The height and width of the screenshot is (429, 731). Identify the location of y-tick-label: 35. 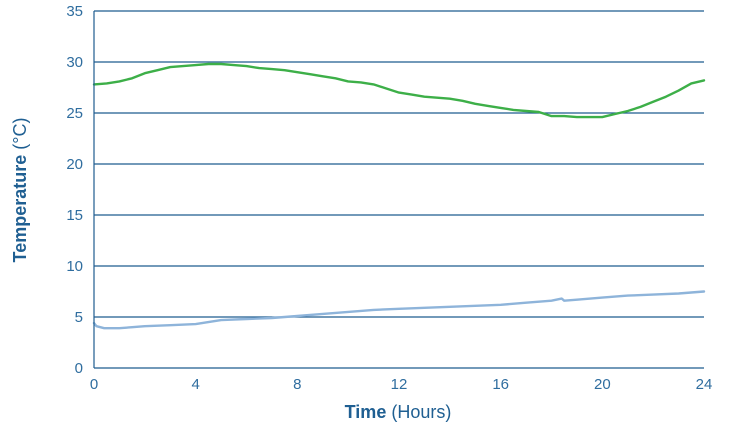
(74, 11).